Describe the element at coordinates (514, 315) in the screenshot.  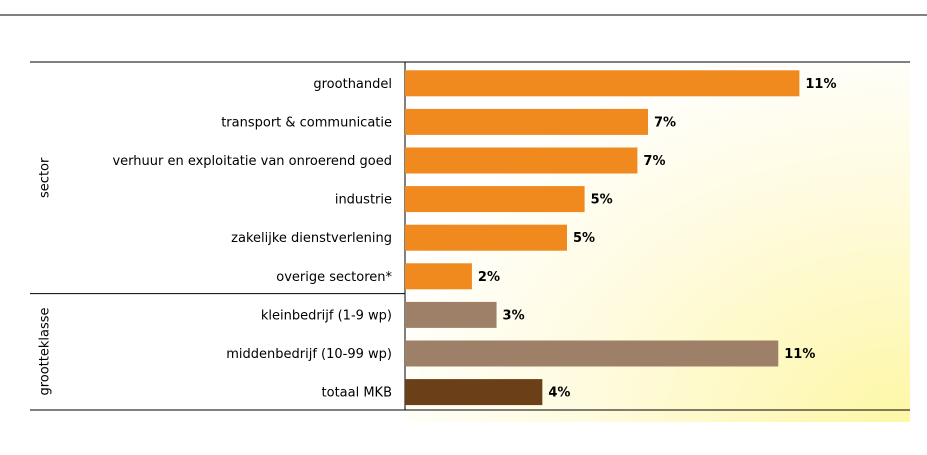
I see `value-label: 3%` at that location.